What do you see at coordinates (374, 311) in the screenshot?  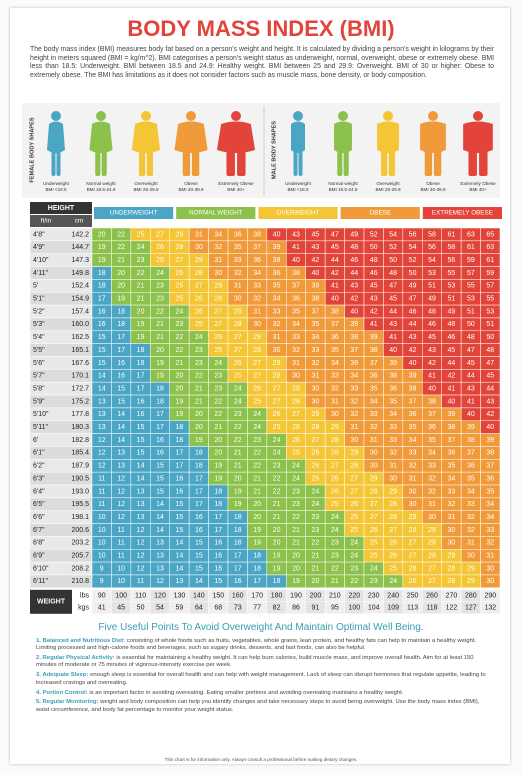 I see `bmi-value: 42` at bounding box center [374, 311].